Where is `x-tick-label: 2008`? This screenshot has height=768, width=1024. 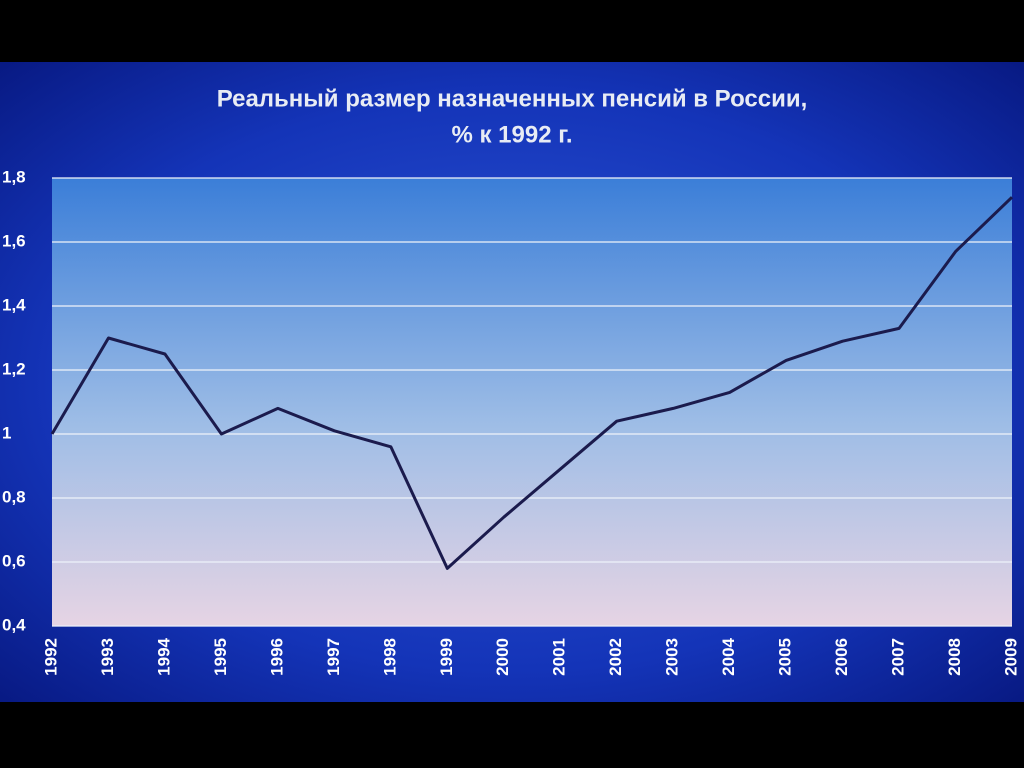 x-tick-label: 2008 is located at coordinates (954, 657).